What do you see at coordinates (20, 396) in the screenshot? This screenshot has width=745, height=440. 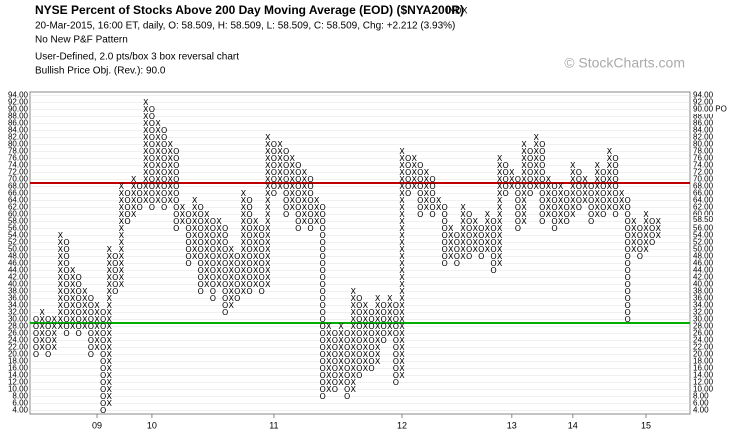 I see `y-tick-label: 8.00` at bounding box center [20, 396].